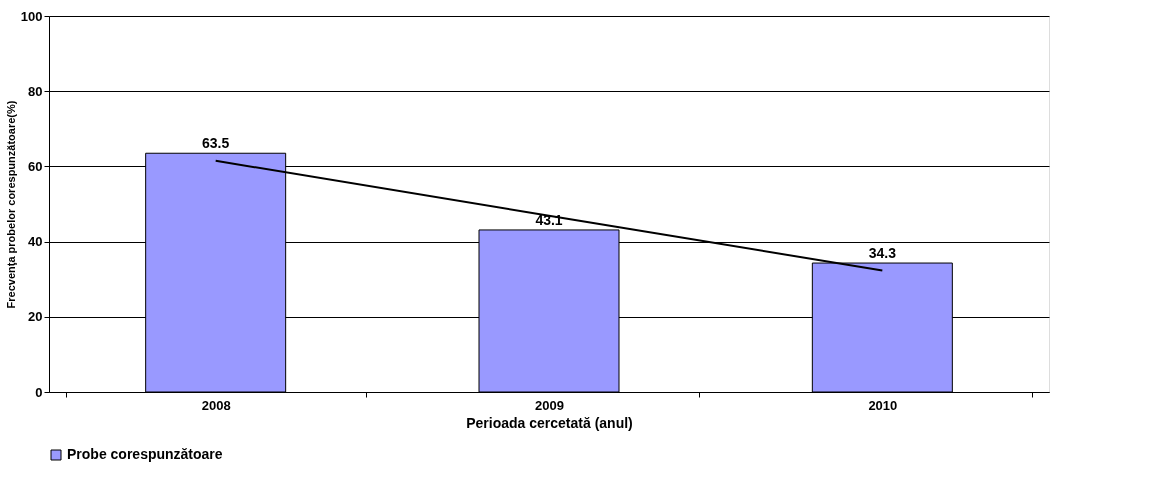  Describe the element at coordinates (39, 392) in the screenshot. I see `y-tick-label: 0` at that location.